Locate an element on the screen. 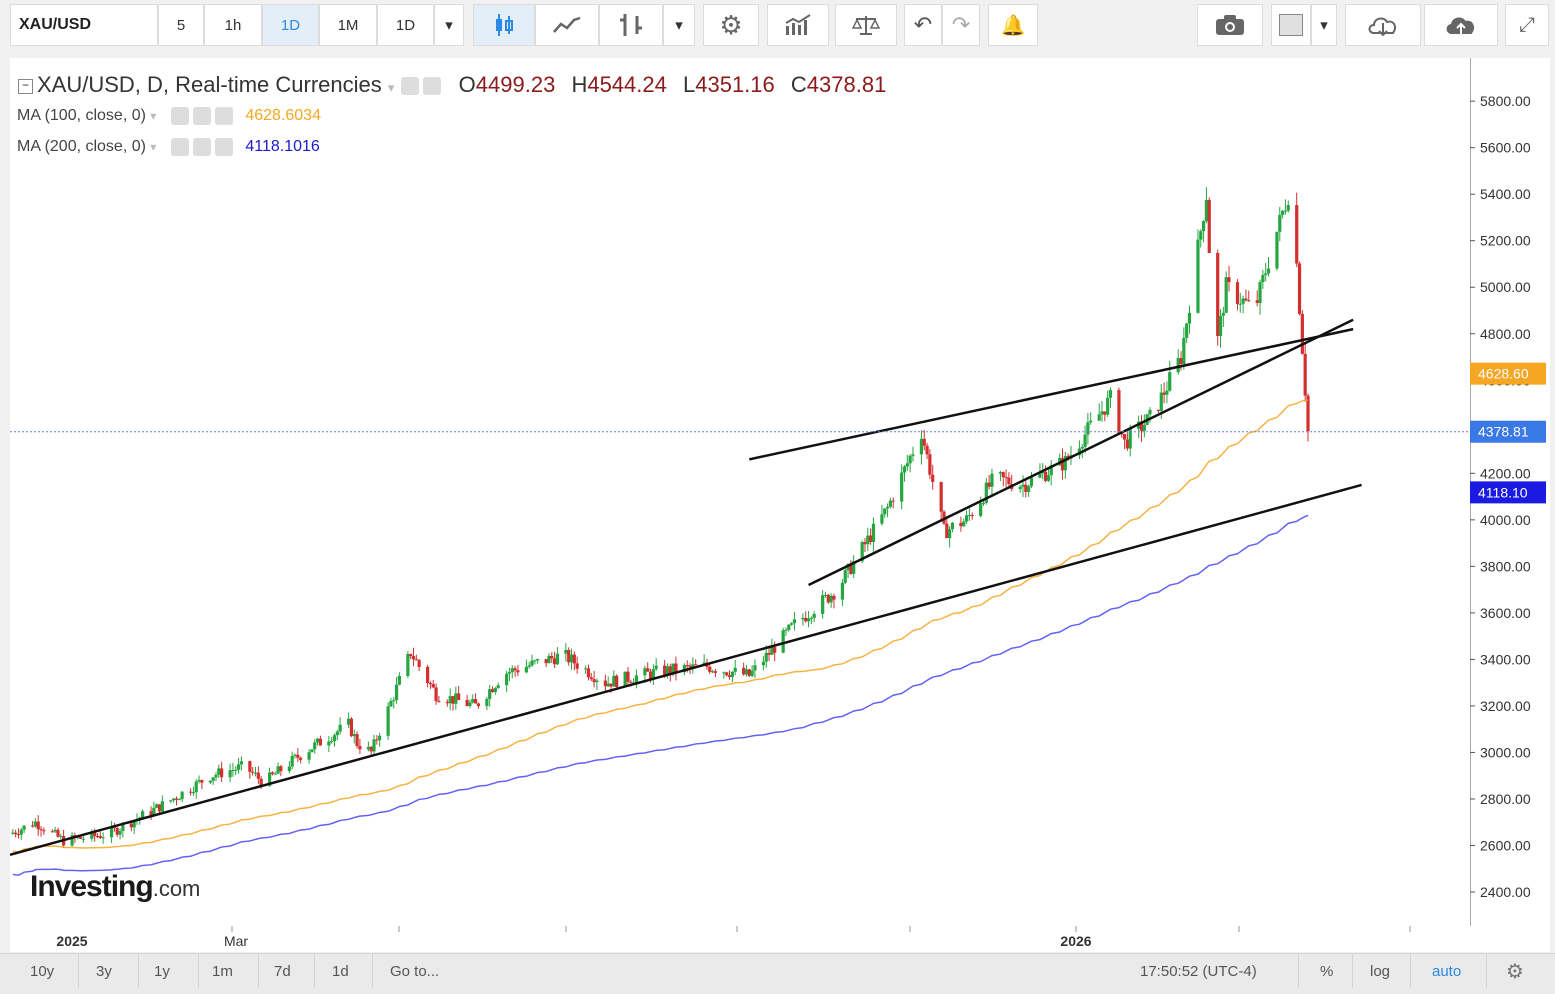  axis-settings-button: ⚙ is located at coordinates (1521, 971).